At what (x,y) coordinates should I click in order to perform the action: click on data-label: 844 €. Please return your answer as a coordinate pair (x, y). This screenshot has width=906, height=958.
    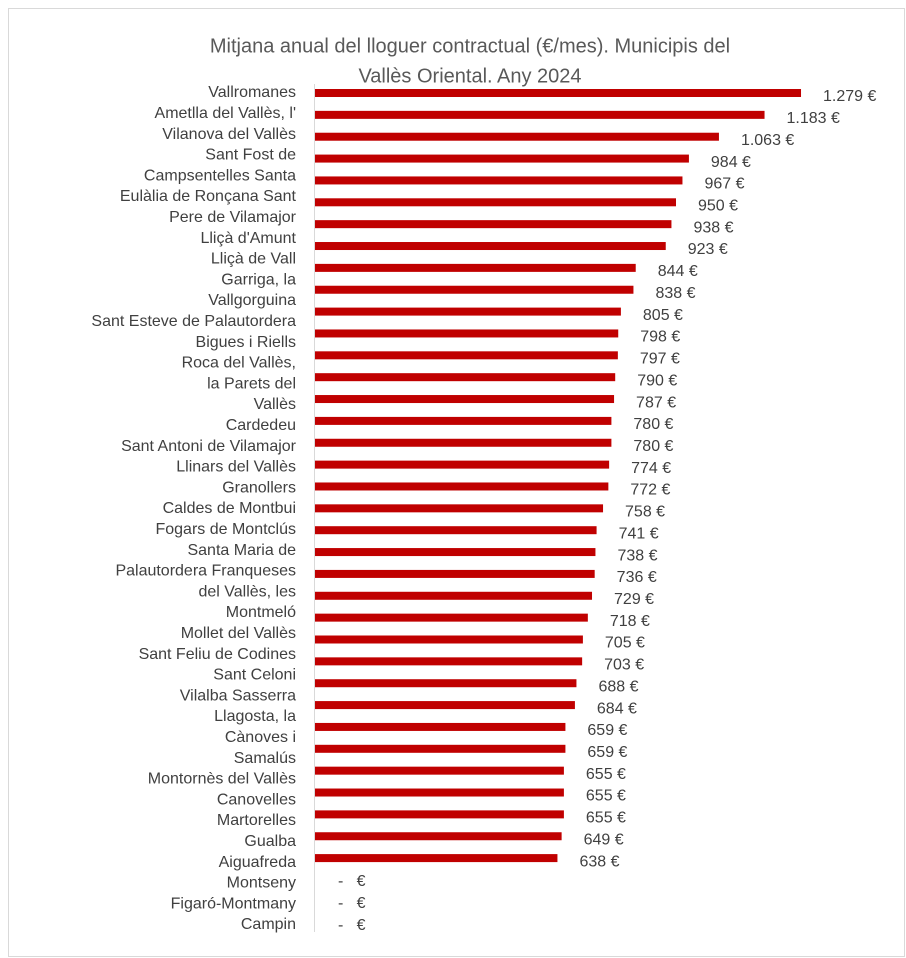
    Looking at the image, I should click on (678, 271).